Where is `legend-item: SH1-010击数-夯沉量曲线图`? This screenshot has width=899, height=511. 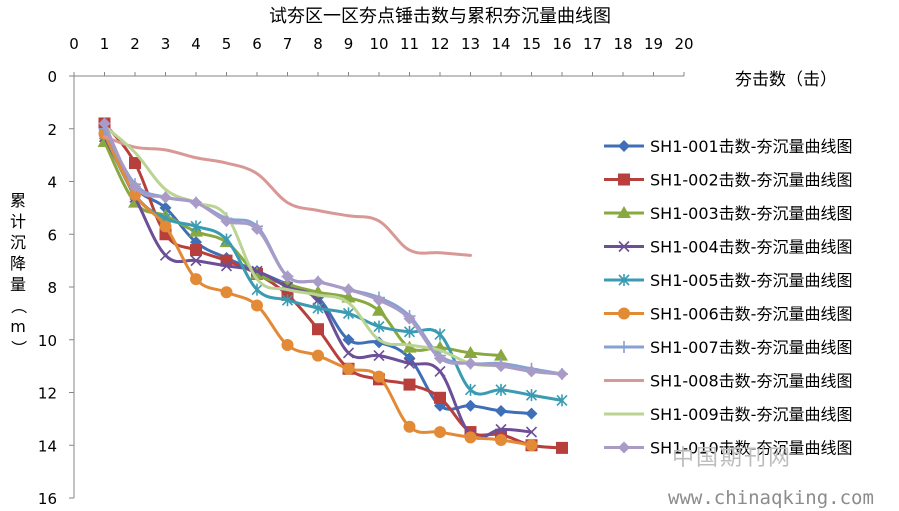 legend-item: SH1-010击数-夯沉量曲线图 is located at coordinates (728, 448).